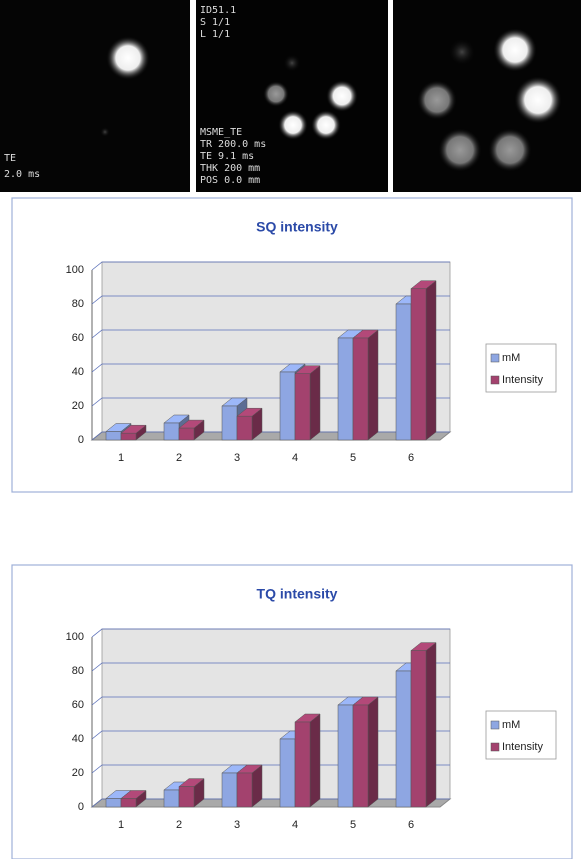 Image resolution: width=581 pixels, height=859 pixels. I want to click on overlay-text: ID51.1, so click(218, 10).